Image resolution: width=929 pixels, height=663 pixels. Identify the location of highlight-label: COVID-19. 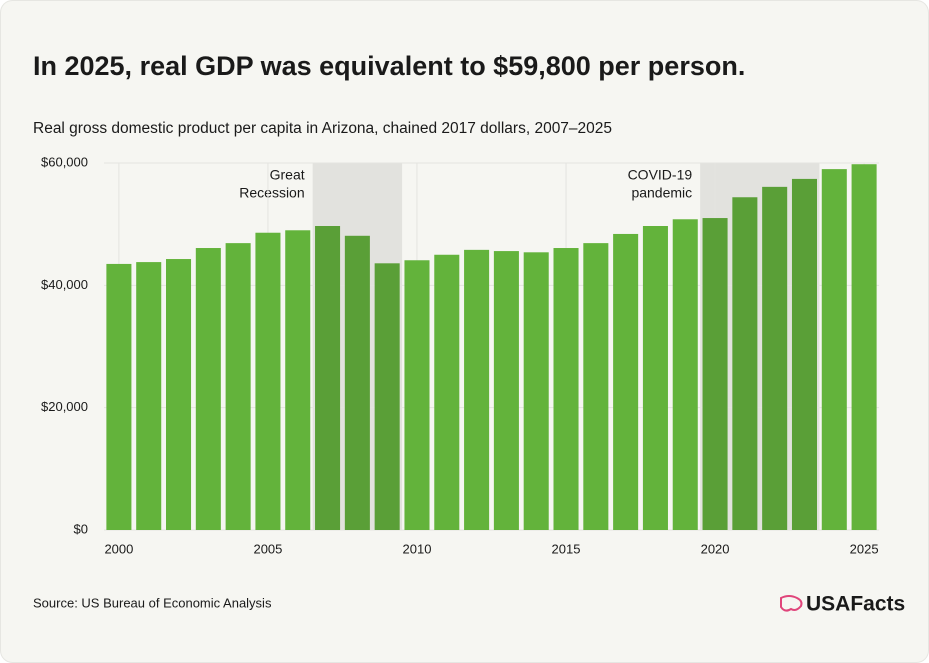
(660, 175).